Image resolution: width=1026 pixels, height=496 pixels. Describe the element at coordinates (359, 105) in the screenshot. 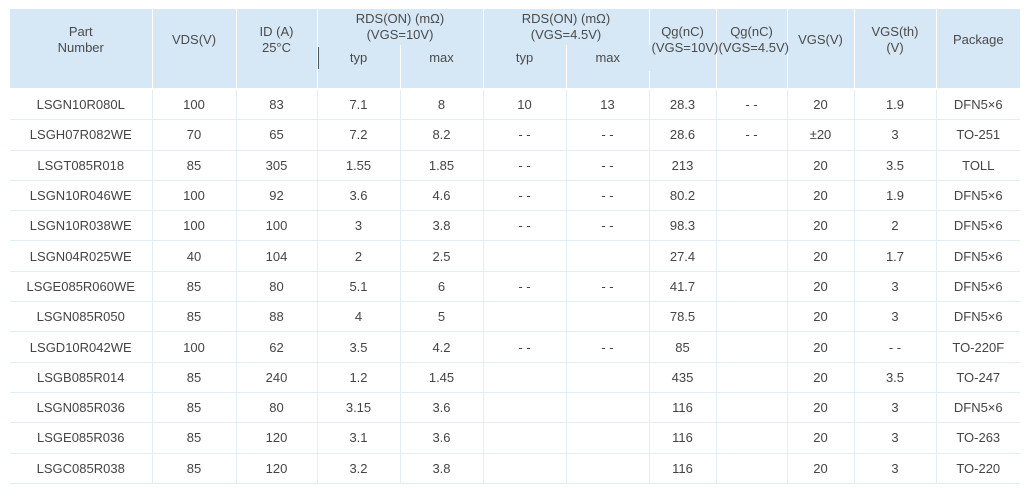

I see `cell-rds-10v-typ: 7.1` at that location.